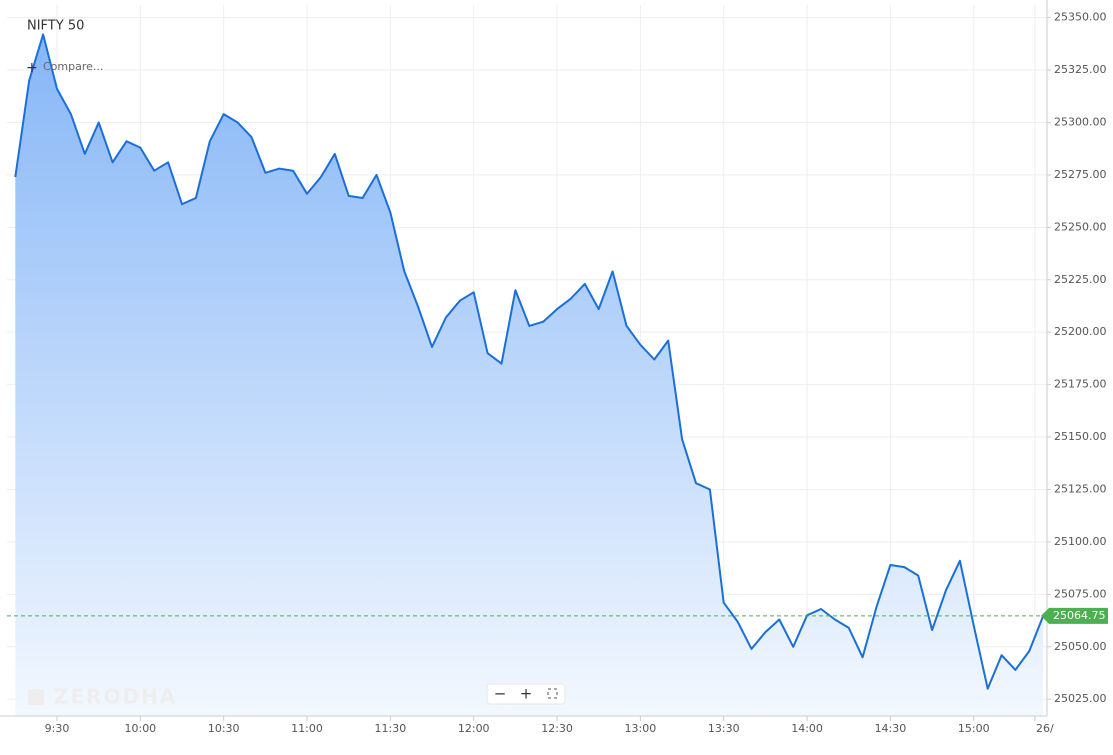 Image resolution: width=1113 pixels, height=755 pixels. What do you see at coordinates (1080, 436) in the screenshot?
I see `y-tick-label: 25150.00` at bounding box center [1080, 436].